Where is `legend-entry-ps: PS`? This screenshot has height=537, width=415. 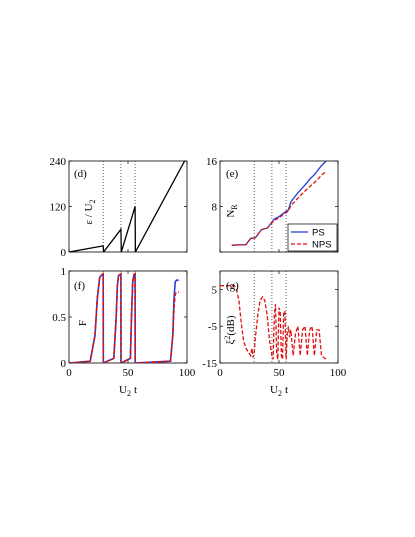 legend-entry-ps: PS is located at coordinates (318, 233).